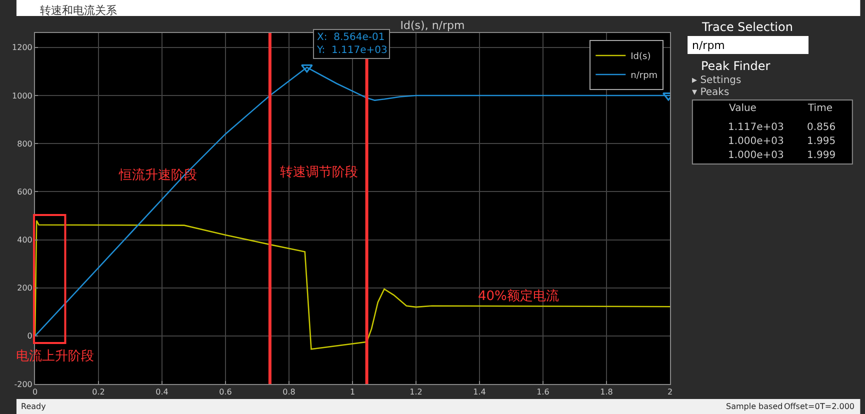 This screenshot has width=865, height=414. I want to click on legend-label: Id(s), so click(640, 57).